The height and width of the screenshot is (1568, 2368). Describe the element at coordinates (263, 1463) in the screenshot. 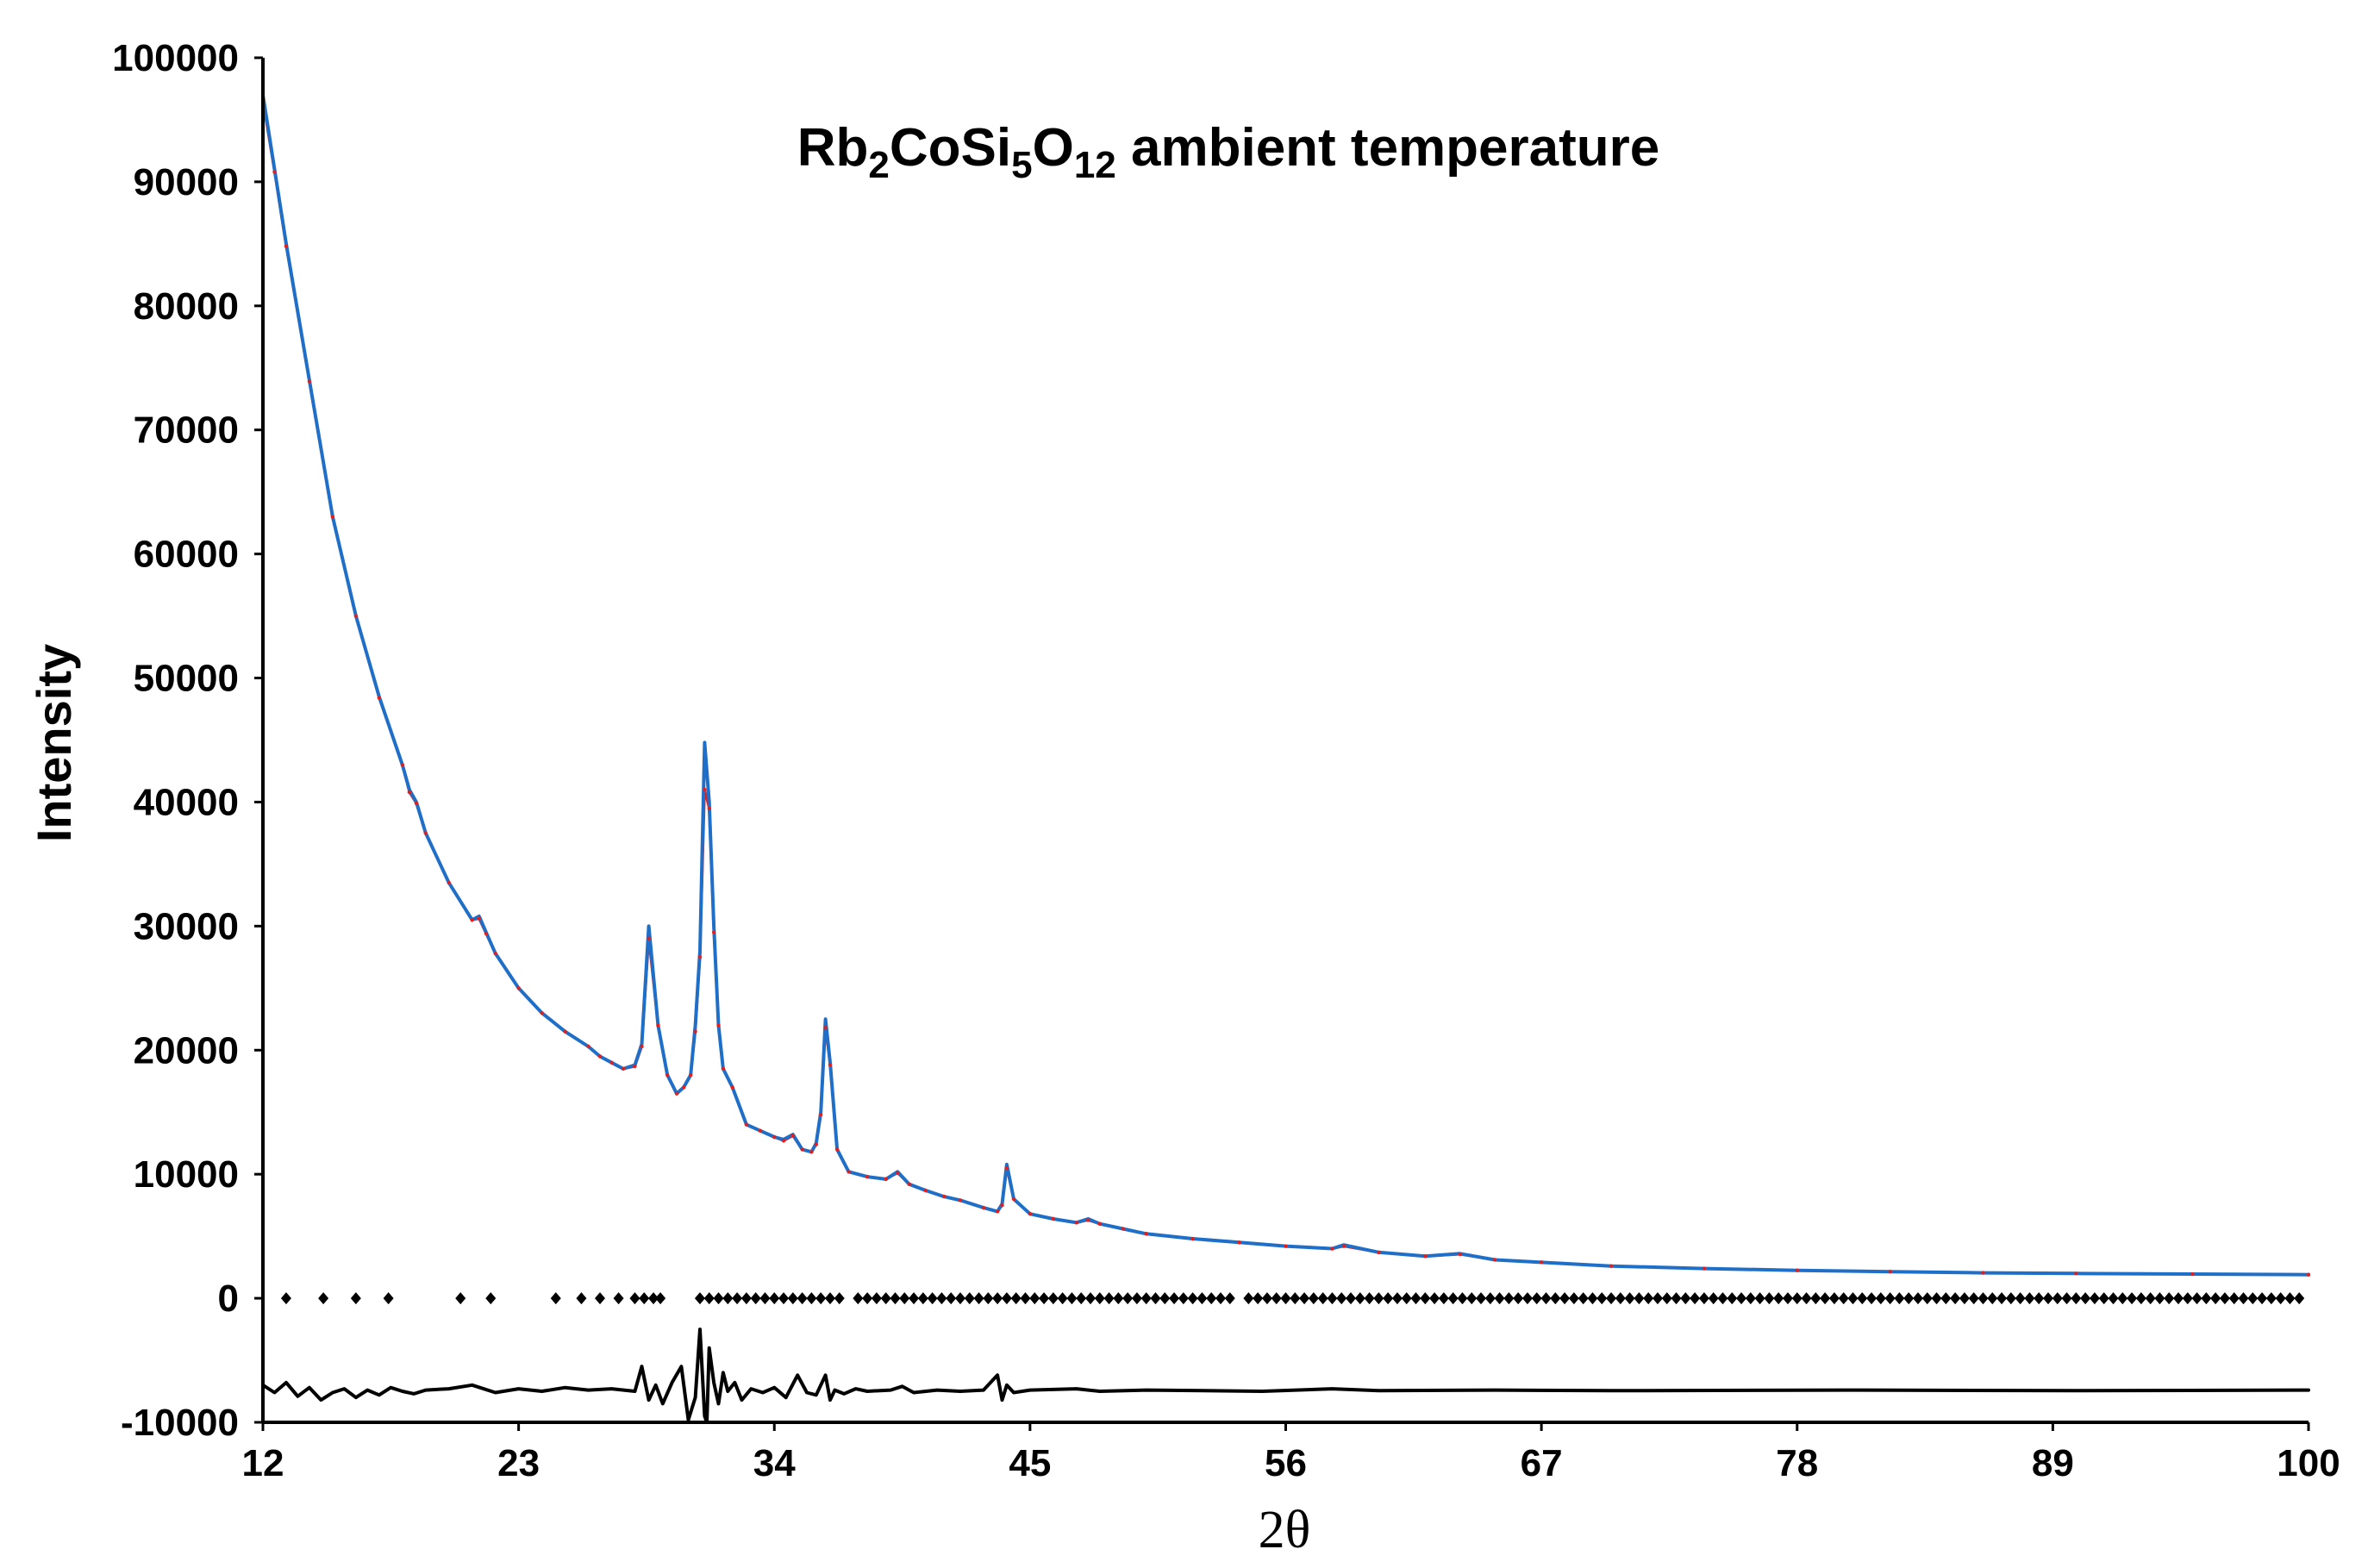

I see `x-tick-label: 12` at that location.